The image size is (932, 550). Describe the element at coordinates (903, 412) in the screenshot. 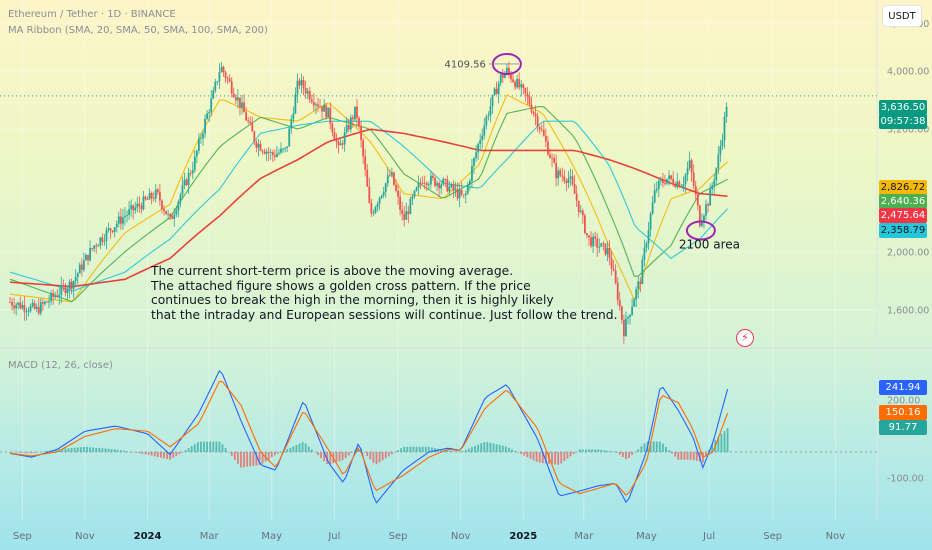

I see `macd-value-tag: 150.16` at that location.